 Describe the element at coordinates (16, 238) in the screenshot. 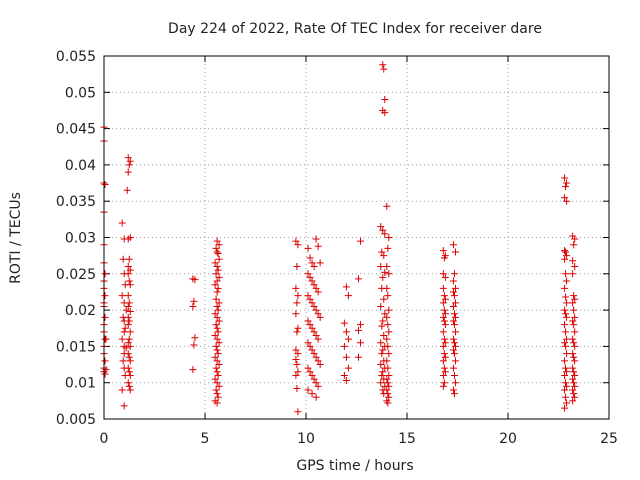

I see `y-axis-title: ROTI / TECUs` at that location.